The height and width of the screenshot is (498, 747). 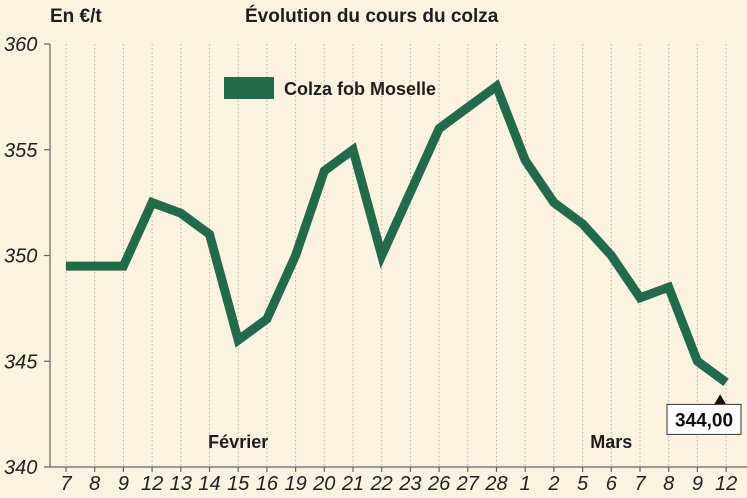 What do you see at coordinates (323, 484) in the screenshot?
I see `x-tick-label: 20` at bounding box center [323, 484].